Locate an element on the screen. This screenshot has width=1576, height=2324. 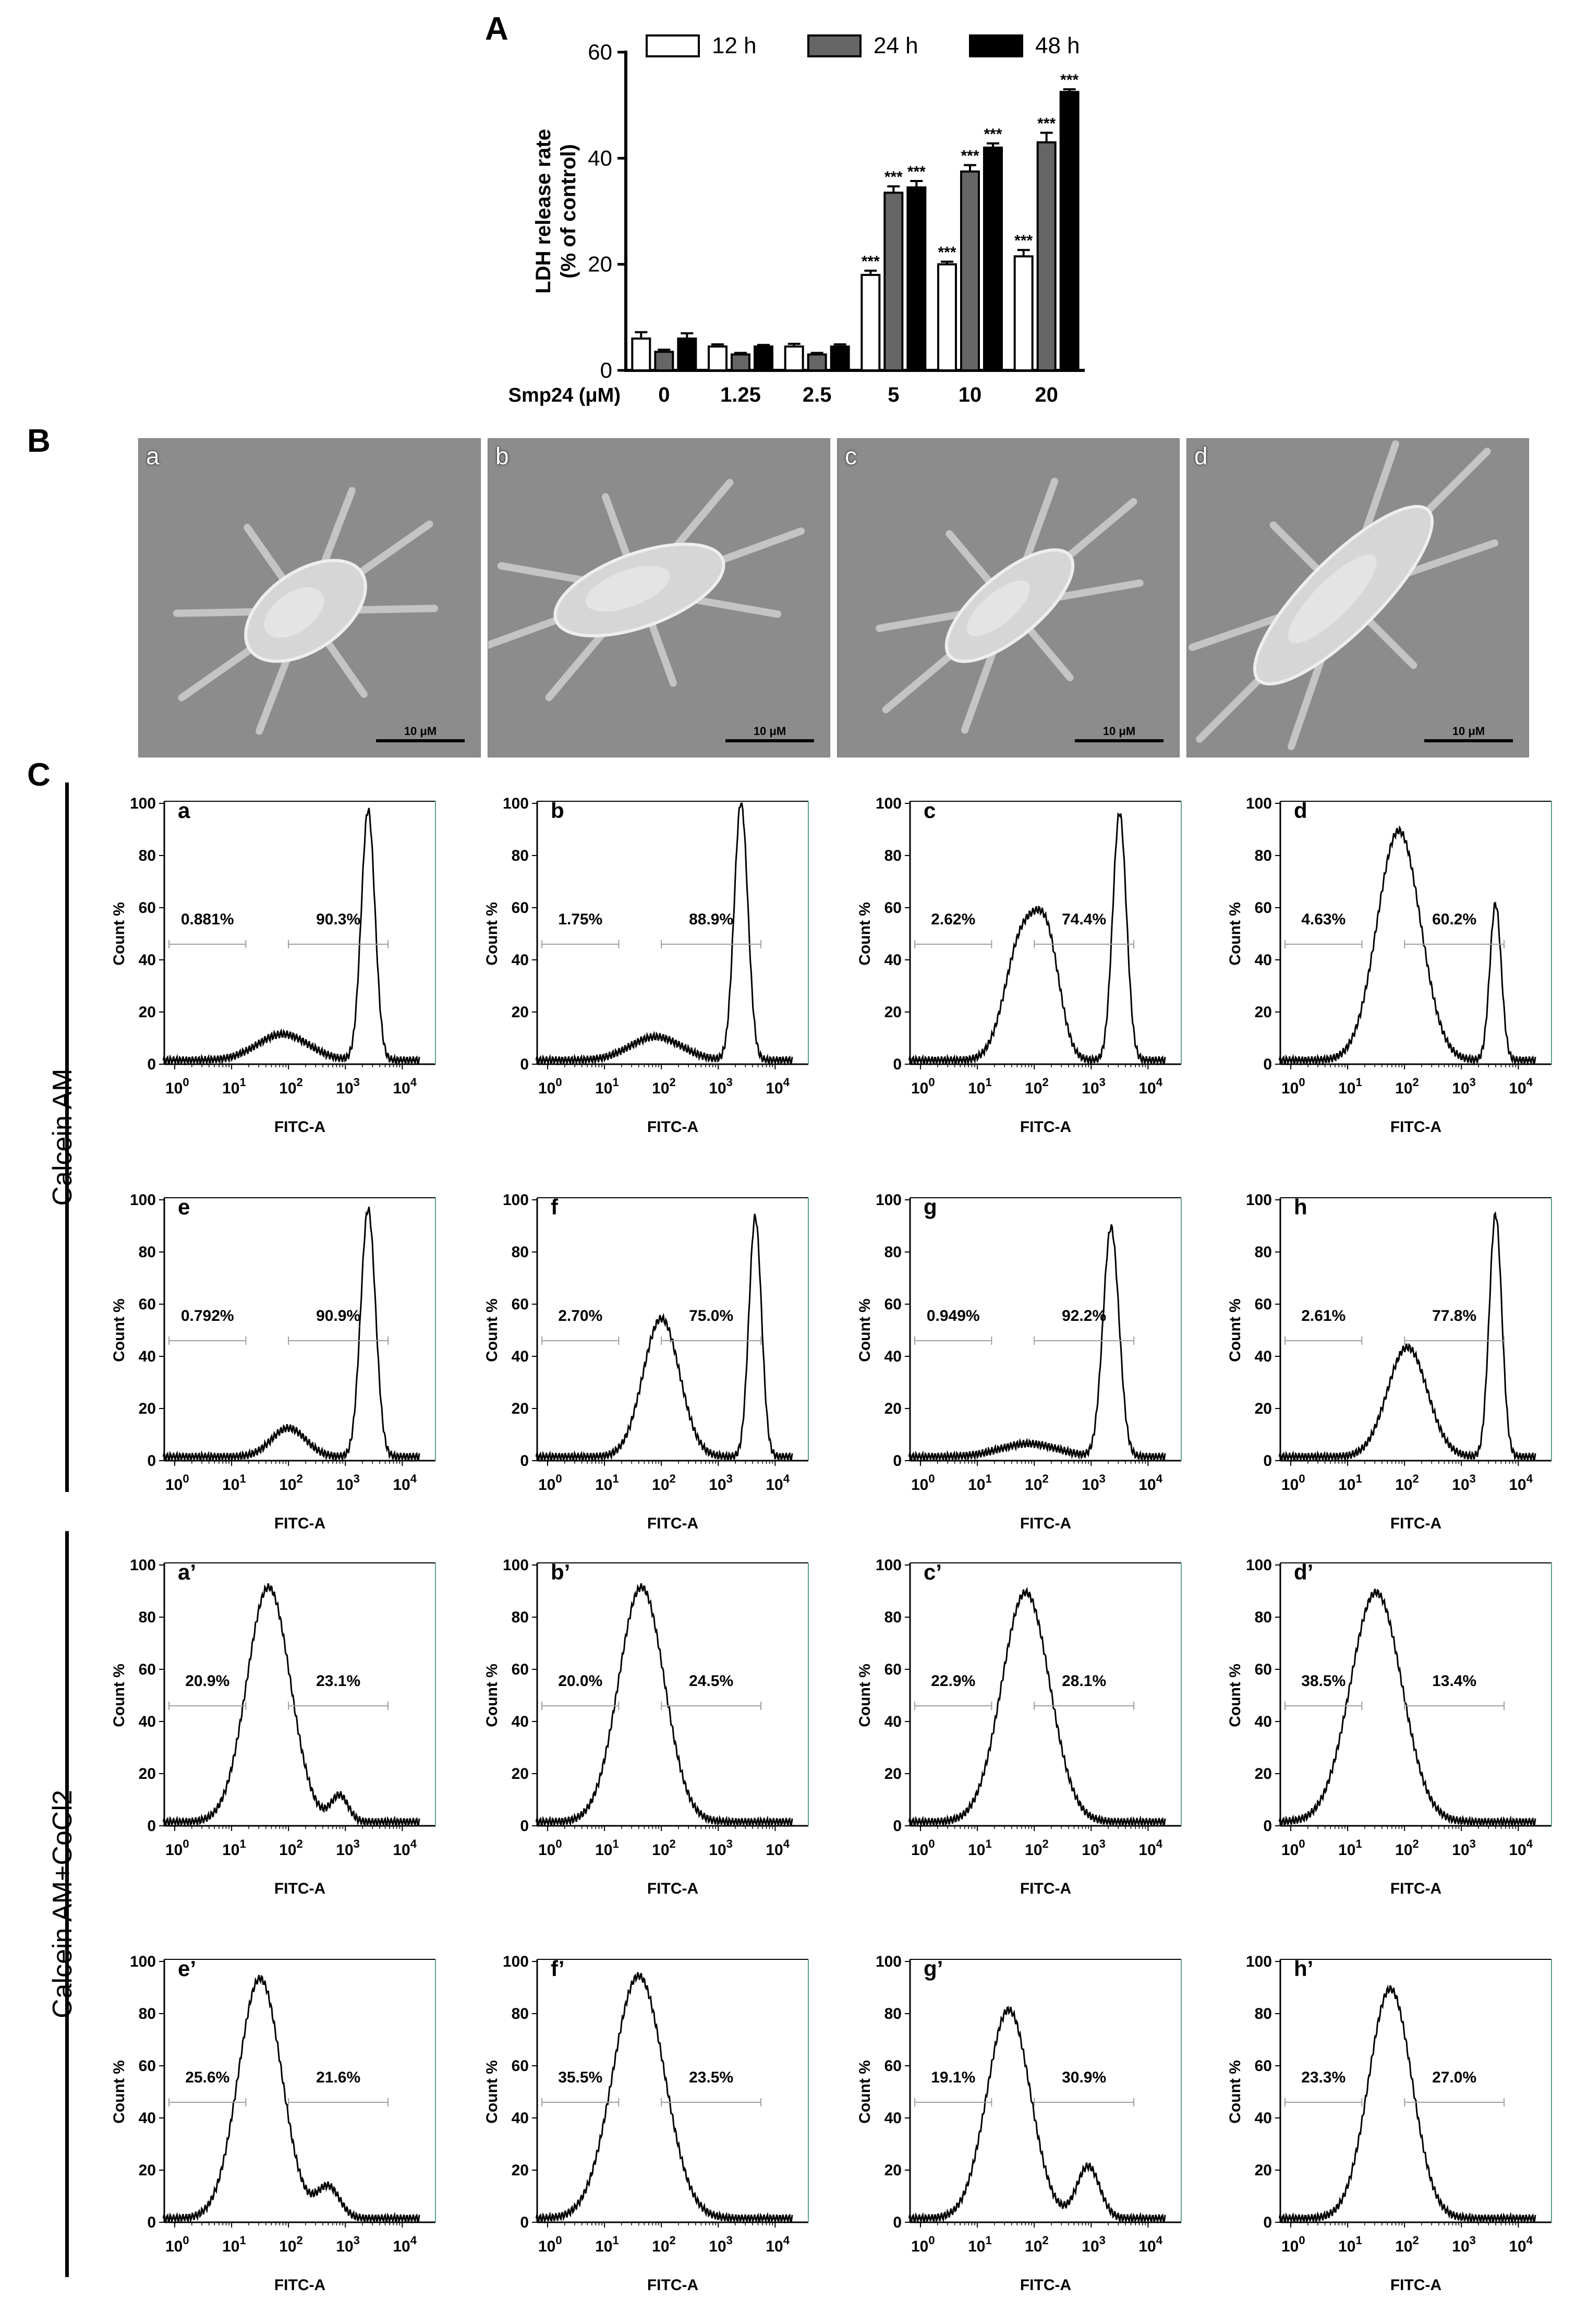
x-tick-label: 5 is located at coordinates (893, 394).